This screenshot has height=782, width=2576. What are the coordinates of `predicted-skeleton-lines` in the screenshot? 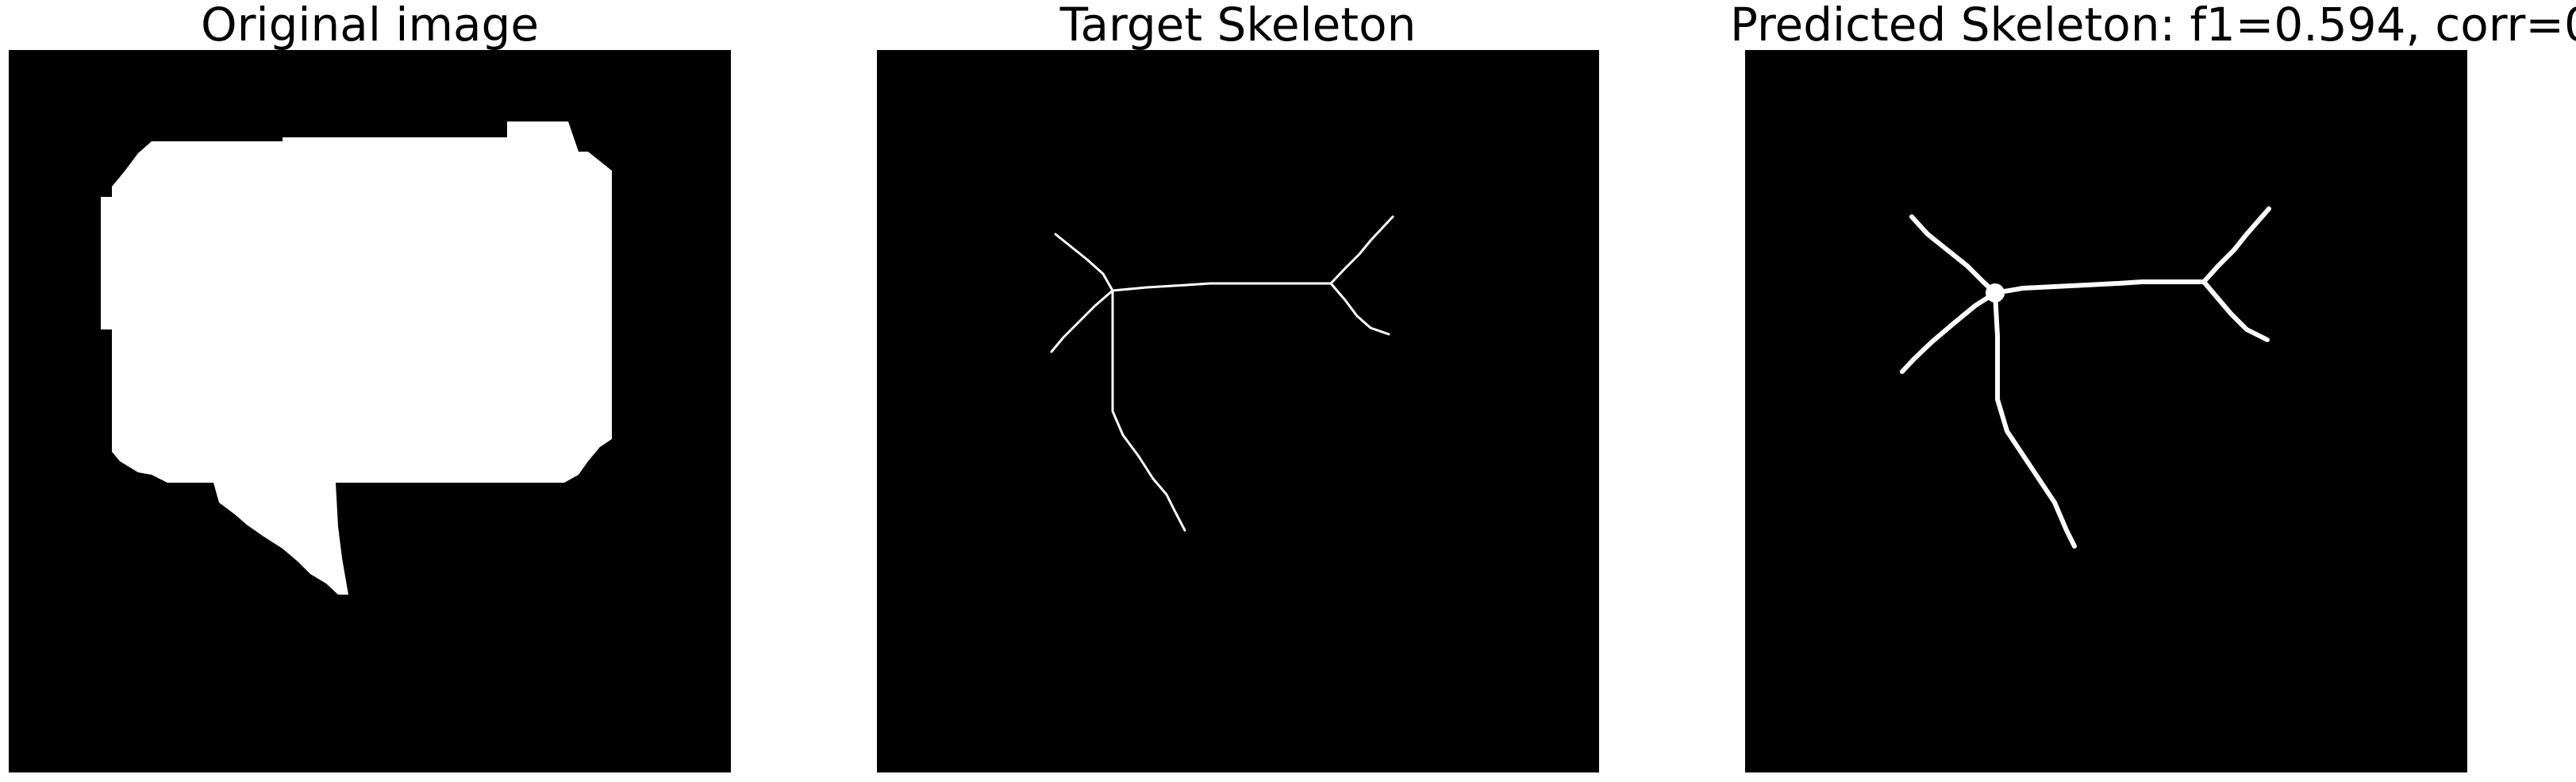 It's located at (2085, 377).